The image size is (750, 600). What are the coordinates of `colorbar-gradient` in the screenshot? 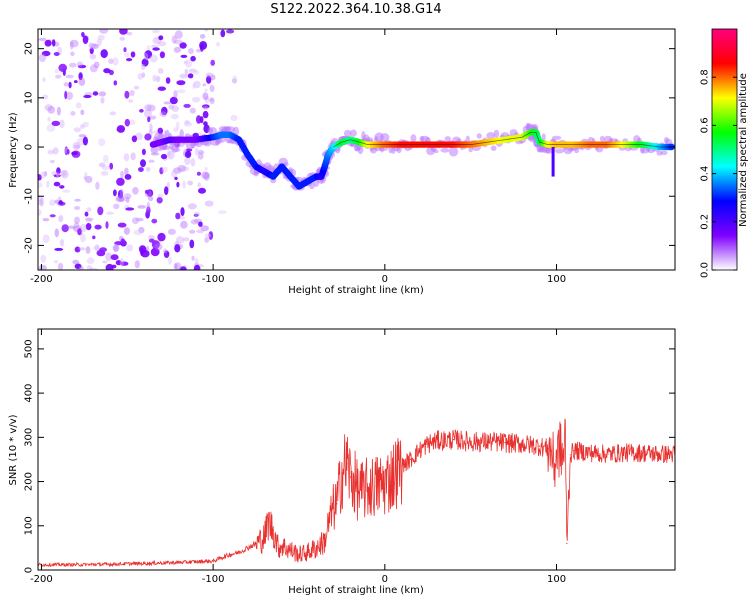 It's located at (724, 149).